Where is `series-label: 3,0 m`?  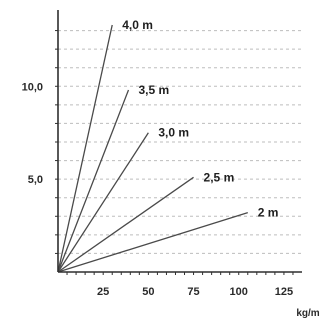 series-label: 3,0 m is located at coordinates (173, 133).